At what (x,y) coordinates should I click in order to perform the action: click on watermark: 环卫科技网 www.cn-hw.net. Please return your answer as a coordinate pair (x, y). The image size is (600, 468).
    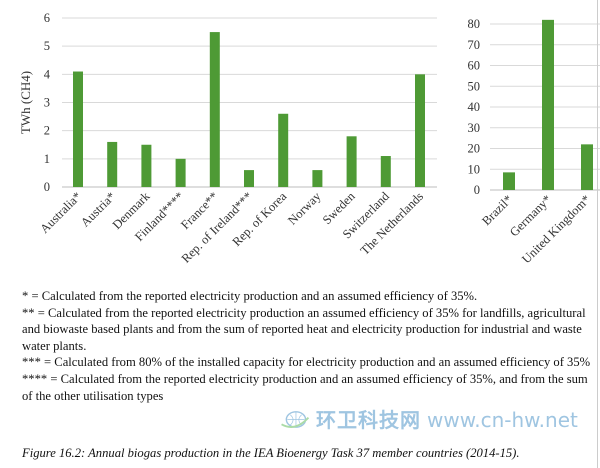
    Looking at the image, I should click on (437, 420).